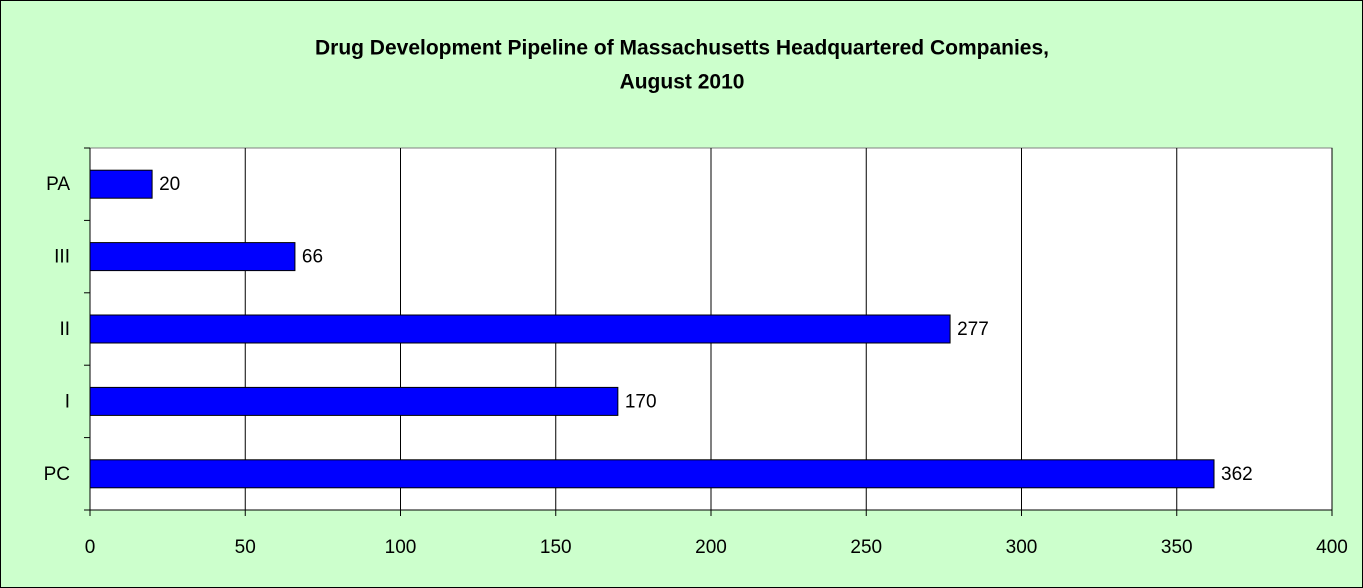  What do you see at coordinates (312, 257) in the screenshot?
I see `data-label: 66` at bounding box center [312, 257].